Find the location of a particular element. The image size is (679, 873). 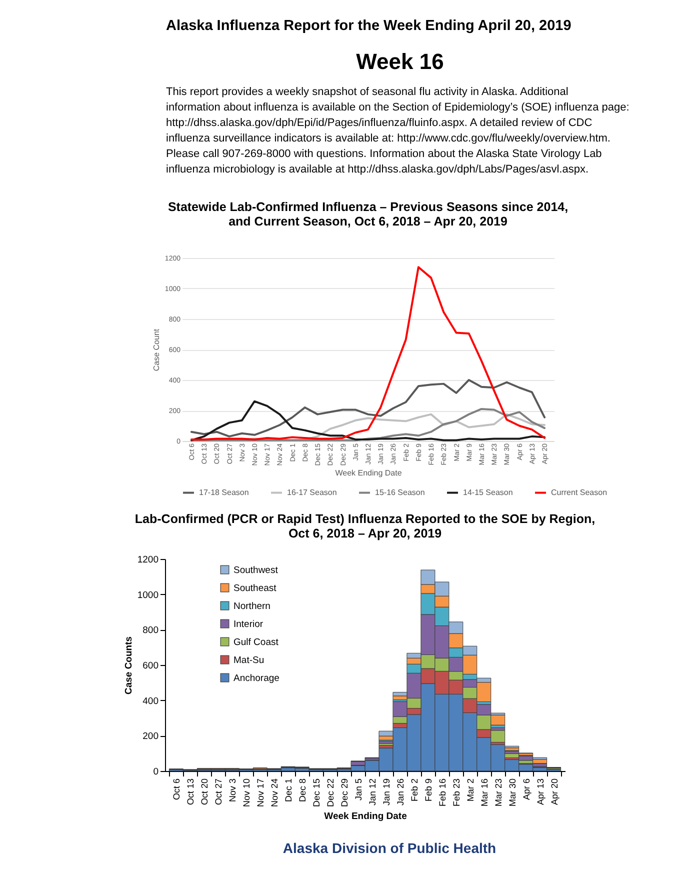

y-tick-label: 1200 is located at coordinates (147, 560).